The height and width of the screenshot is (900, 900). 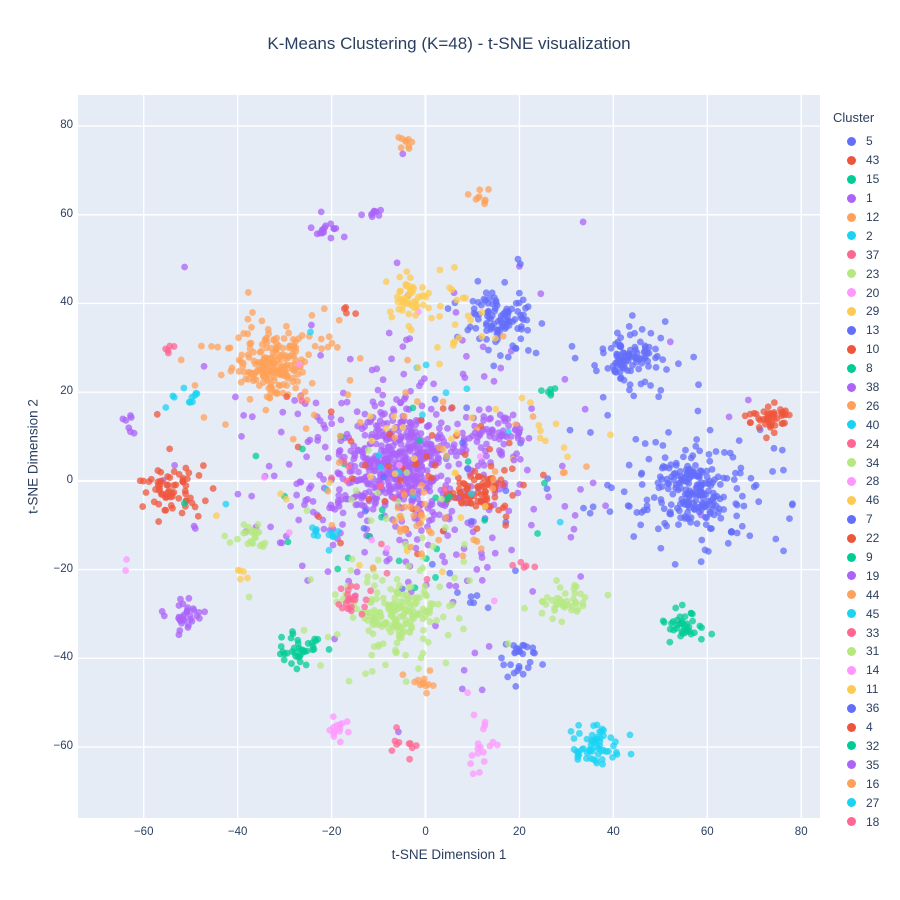 What do you see at coordinates (707, 832) in the screenshot?
I see `x-tick-label: 60` at bounding box center [707, 832].